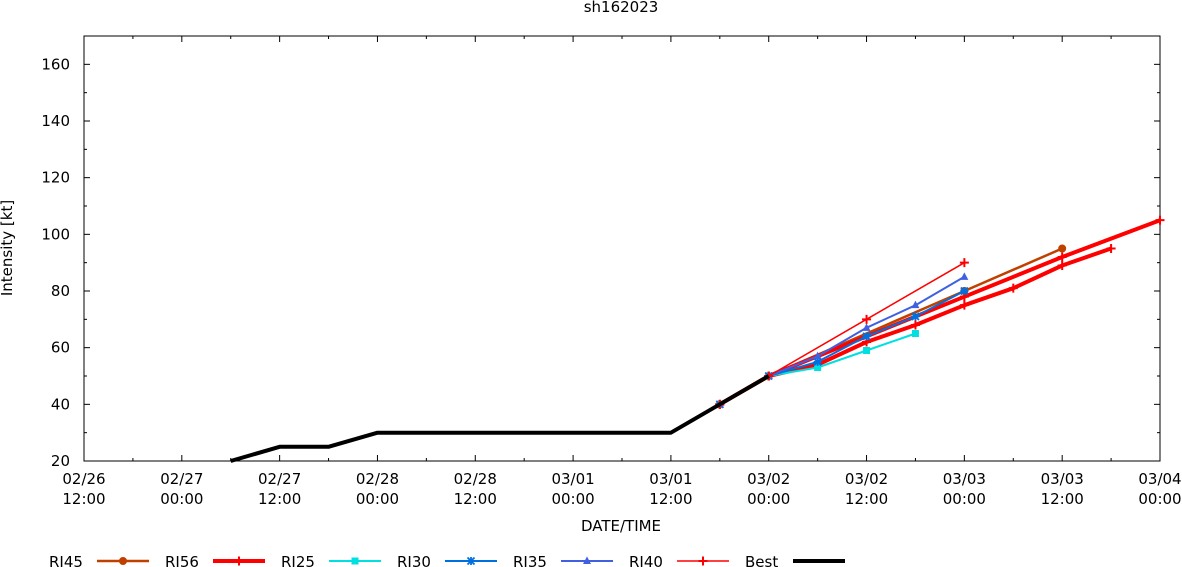  What do you see at coordinates (795, 560) in the screenshot?
I see `legend-item-best: Best` at bounding box center [795, 560].